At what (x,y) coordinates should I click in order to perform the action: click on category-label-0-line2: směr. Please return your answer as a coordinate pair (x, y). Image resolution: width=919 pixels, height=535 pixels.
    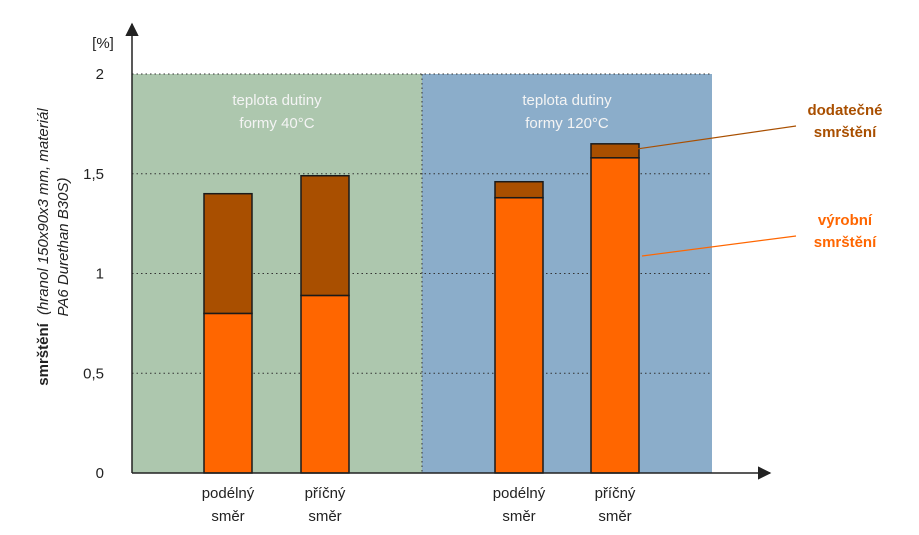
    Looking at the image, I should click on (227, 516).